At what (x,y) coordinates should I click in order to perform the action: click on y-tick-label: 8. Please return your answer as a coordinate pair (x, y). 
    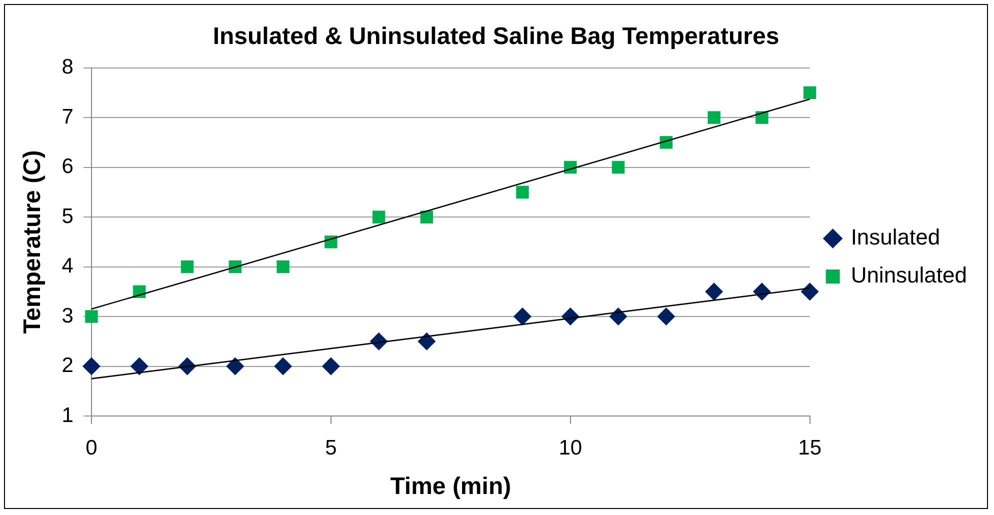
    Looking at the image, I should click on (68, 67).